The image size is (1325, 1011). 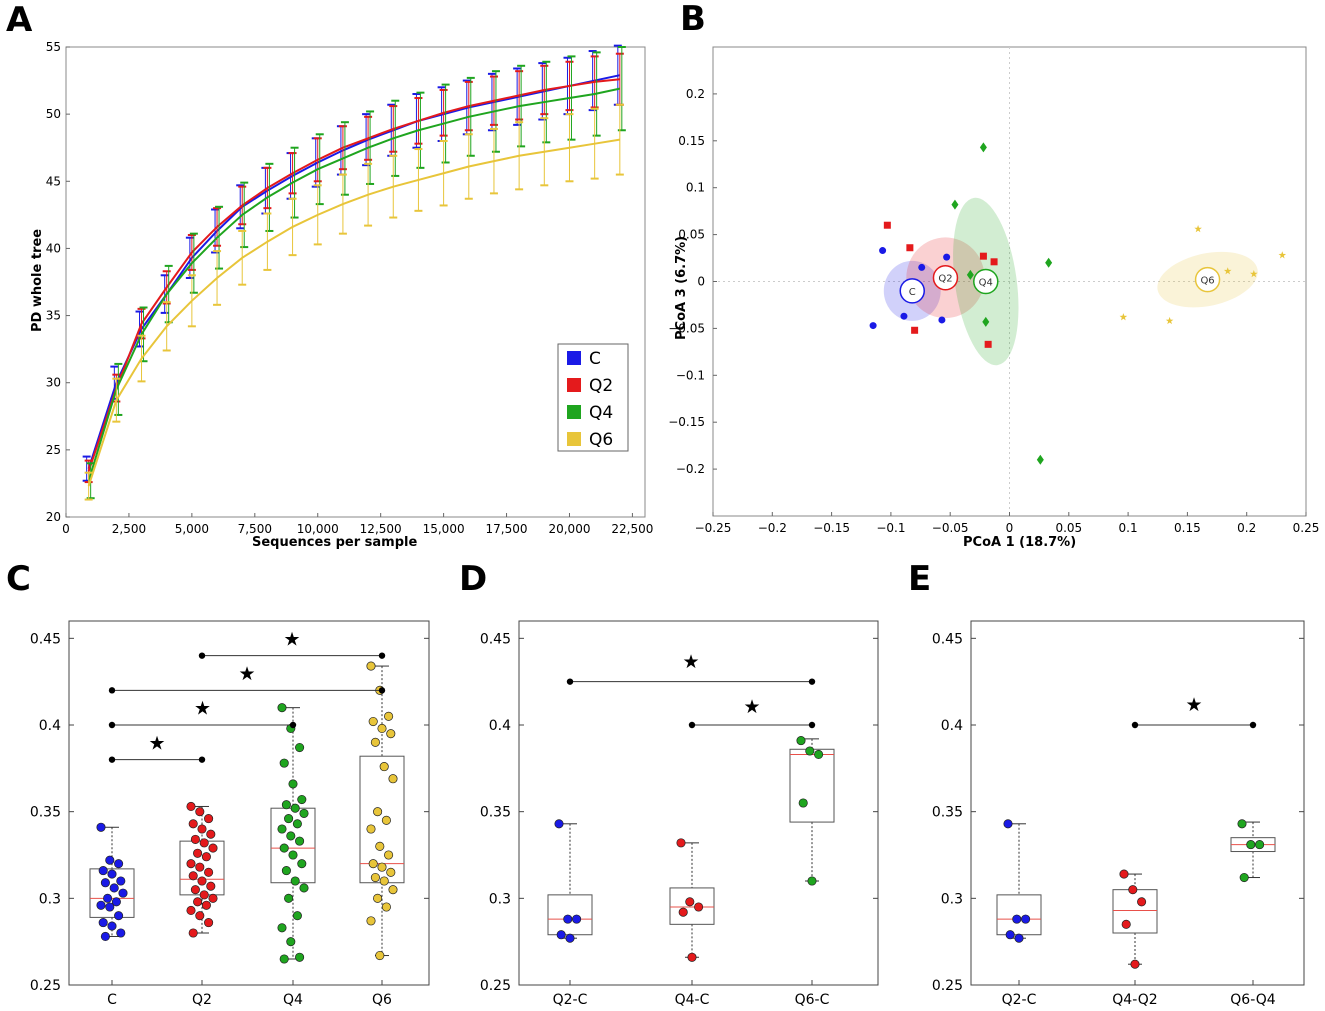 I want to click on x-tick-label: Q4, so click(x=293, y=1000).